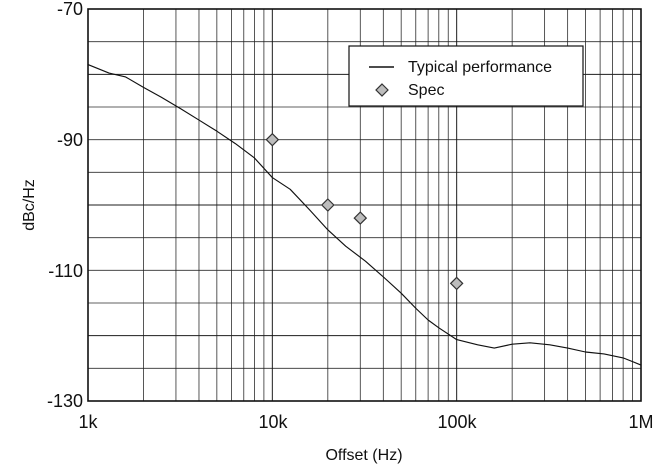 This screenshot has height=467, width=669. Describe the element at coordinates (426, 90) in the screenshot. I see `legend-label-spec: Spec` at that location.